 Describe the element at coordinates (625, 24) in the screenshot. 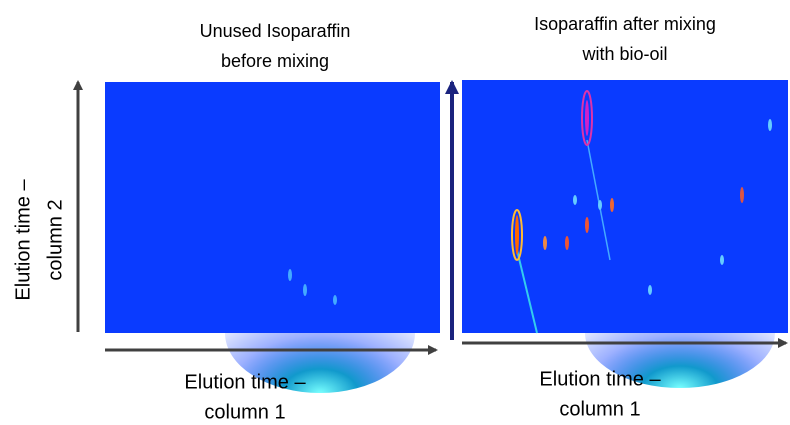

I see `panel-title: Isoparaffin after mixing` at that location.